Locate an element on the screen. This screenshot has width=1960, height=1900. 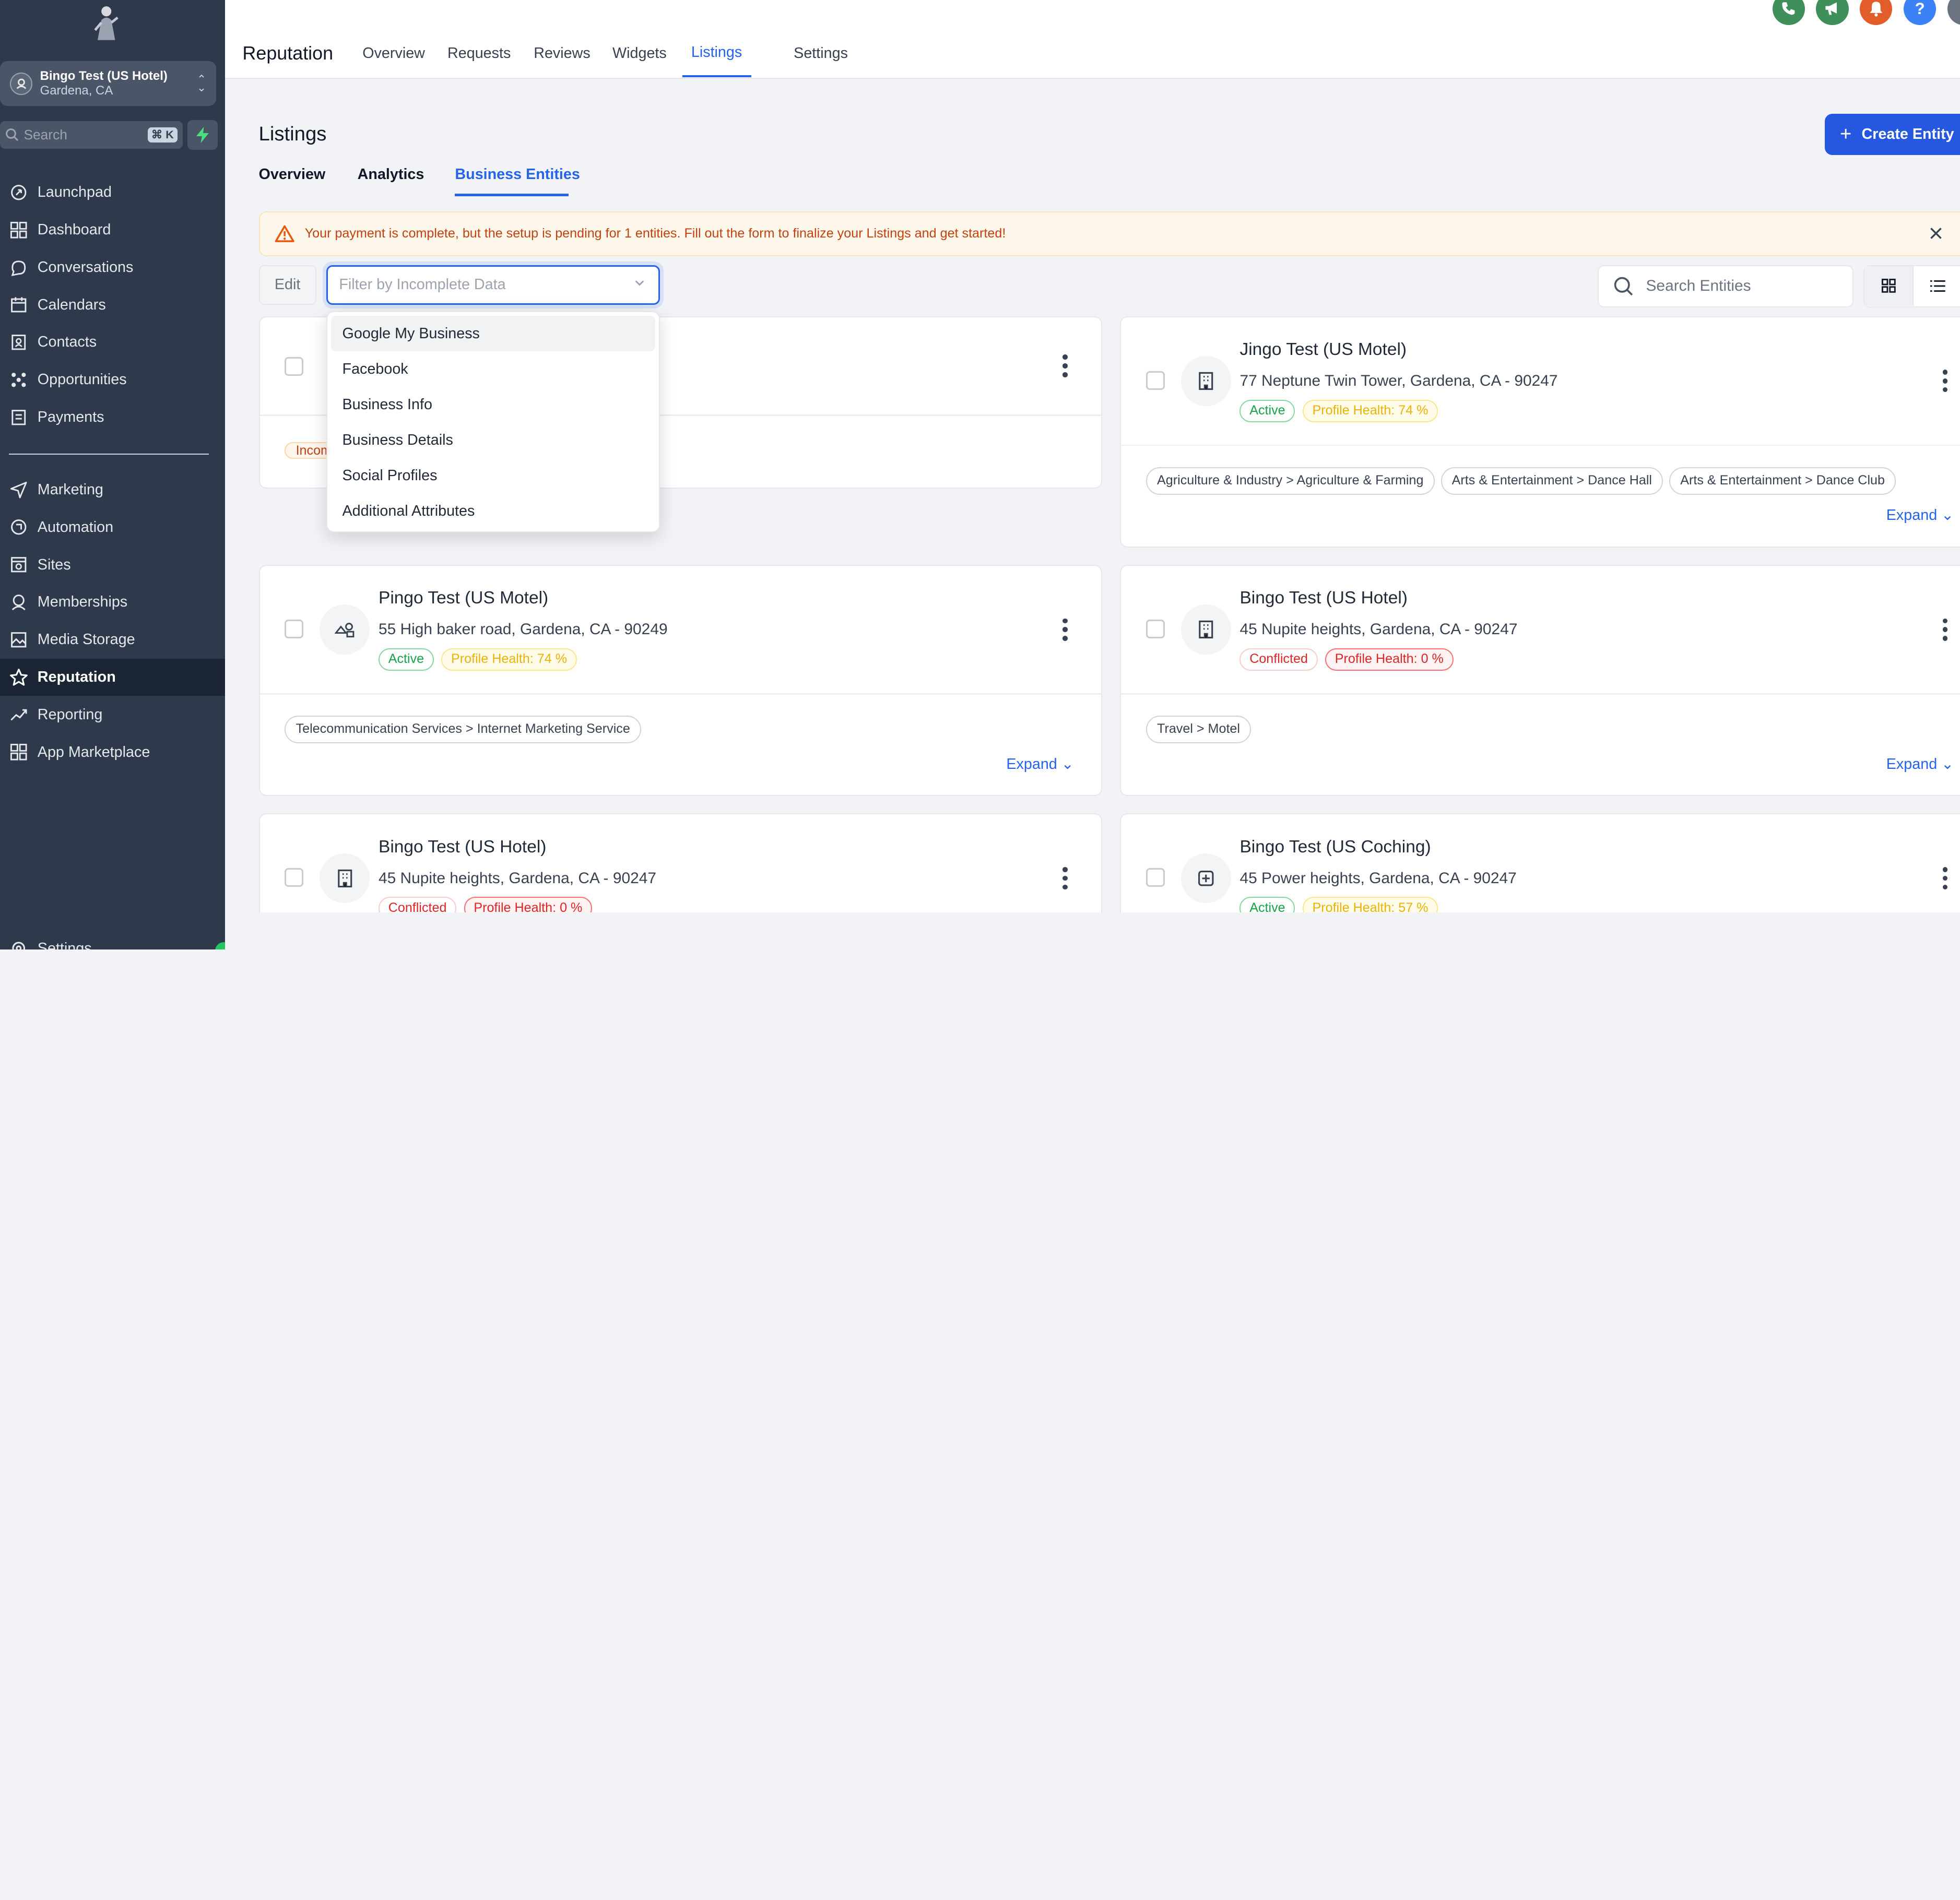
search-entities-placeholder: Search Entities is located at coordinates (1698, 286).